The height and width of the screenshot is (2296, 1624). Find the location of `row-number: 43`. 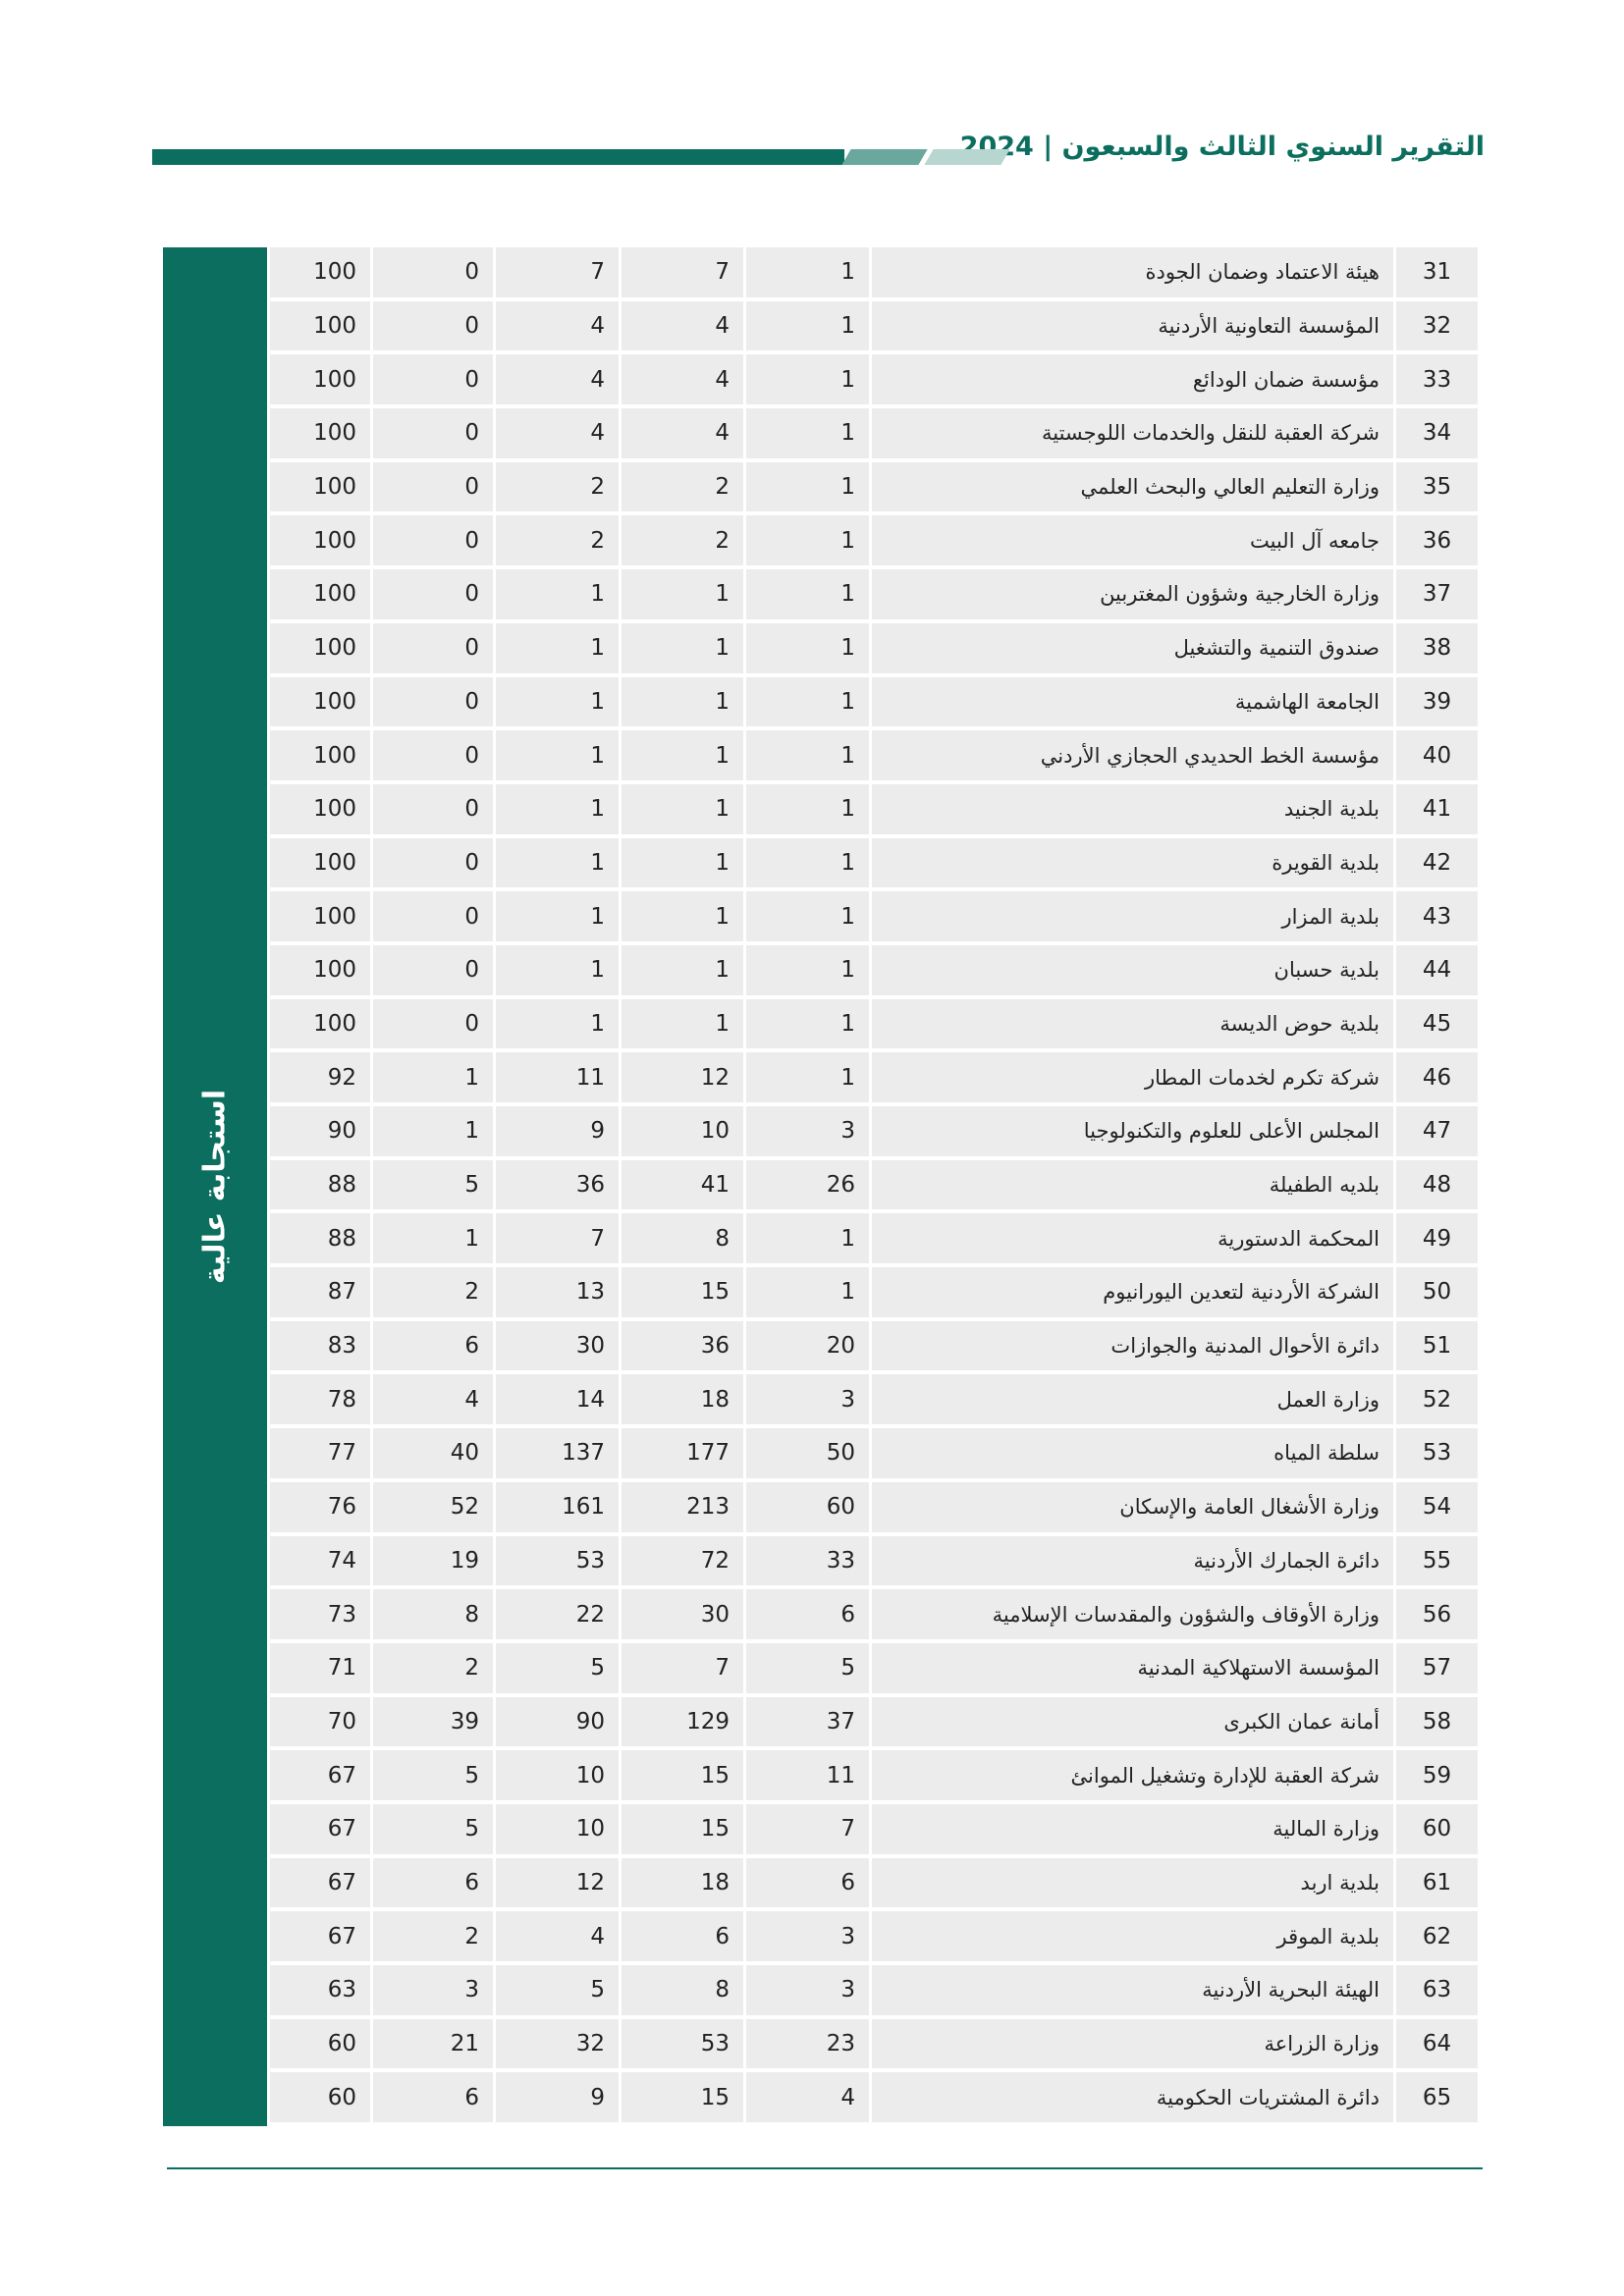

row-number: 43 is located at coordinates (1437, 916).